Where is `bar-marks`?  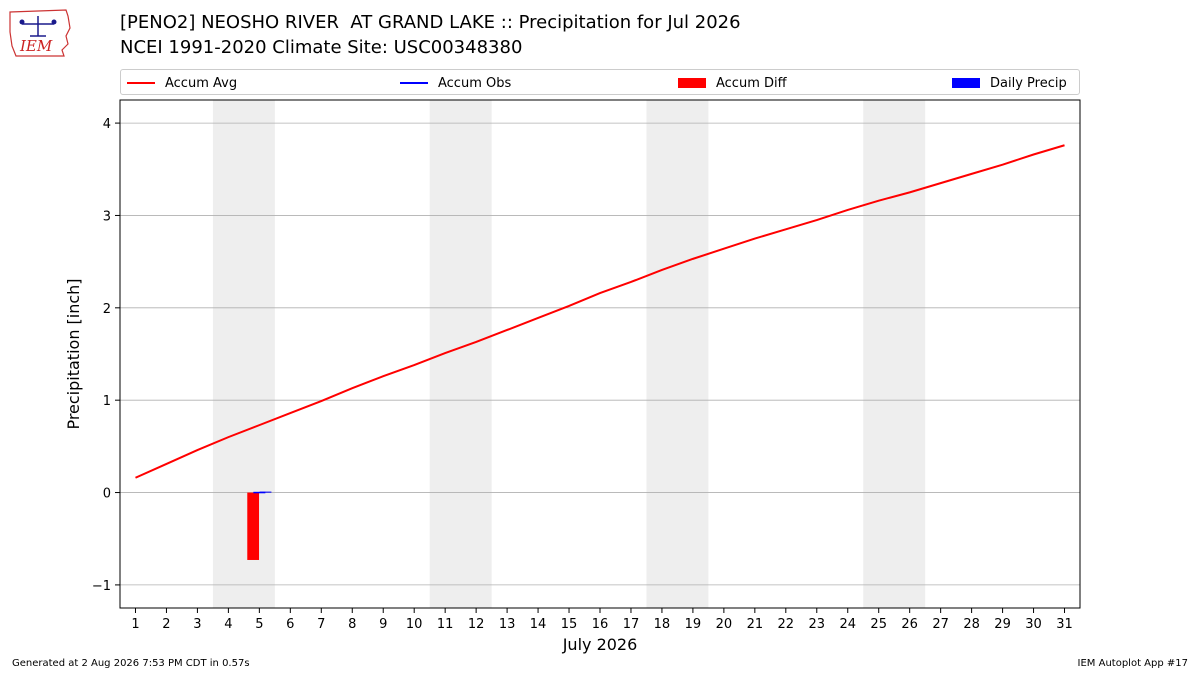
bar-marks is located at coordinates (259, 525).